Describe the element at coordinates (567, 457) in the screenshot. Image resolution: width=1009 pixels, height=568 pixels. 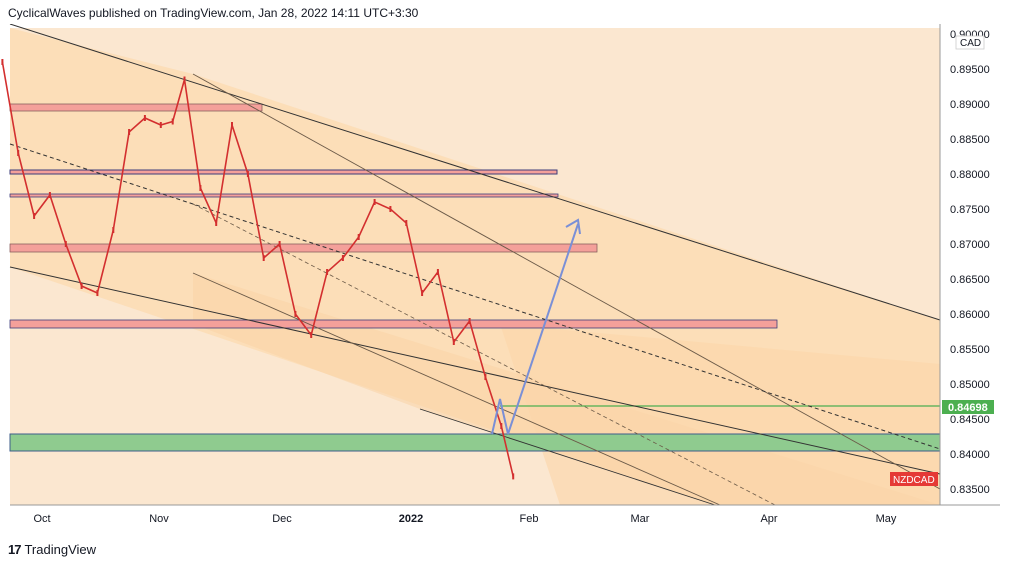
I see `lower-trend-line` at that location.